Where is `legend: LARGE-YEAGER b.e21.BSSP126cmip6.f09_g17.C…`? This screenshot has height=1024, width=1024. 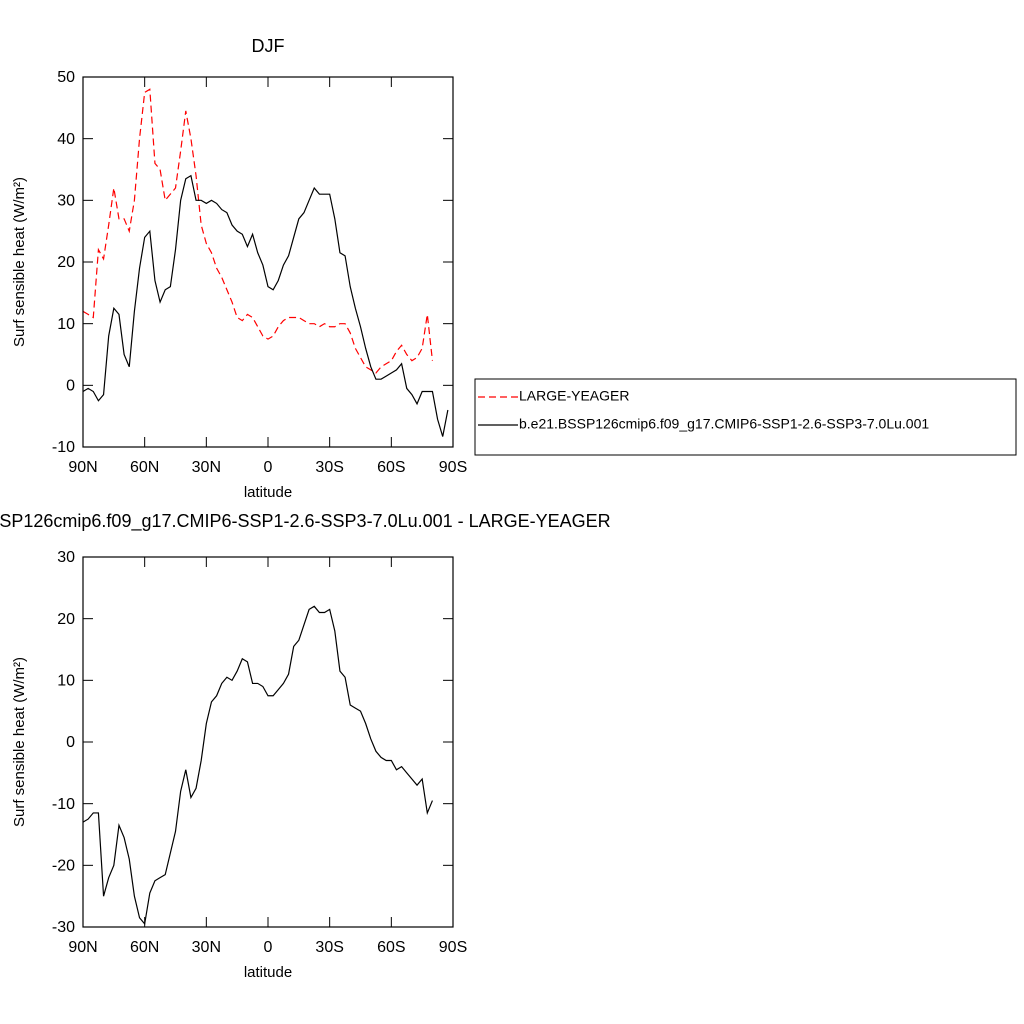
legend: LARGE-YEAGER b.e21.BSSP126cmip6.f09_g17.C… is located at coordinates (745, 417).